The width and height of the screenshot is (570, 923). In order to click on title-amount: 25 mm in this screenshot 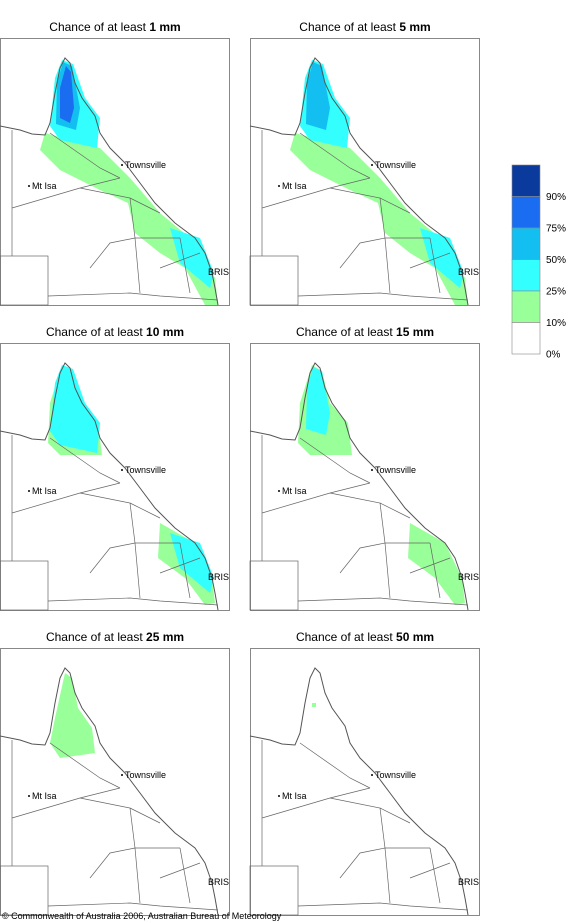, I will do `click(165, 637)`.